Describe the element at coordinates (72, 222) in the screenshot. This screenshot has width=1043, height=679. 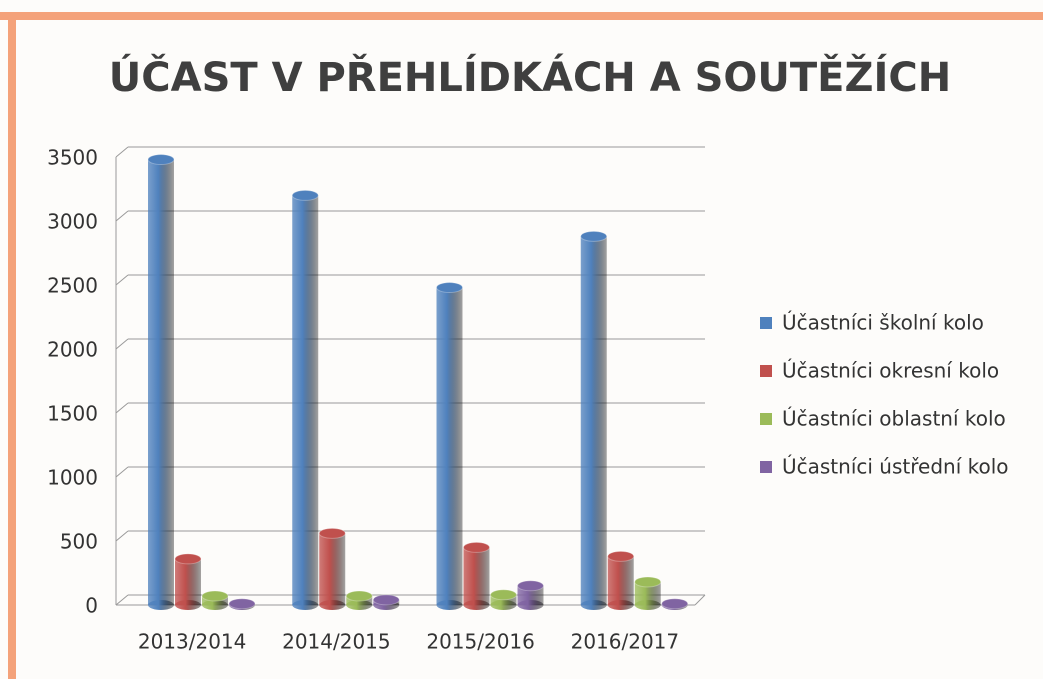
I see `y-tick-label: 3000` at that location.